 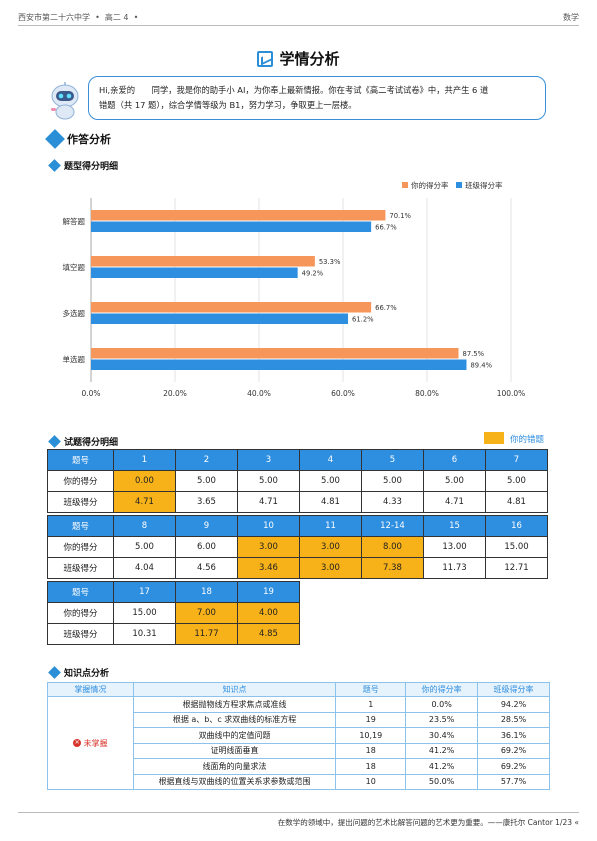 I want to click on legend-label: 班级得分率, so click(x=484, y=185).